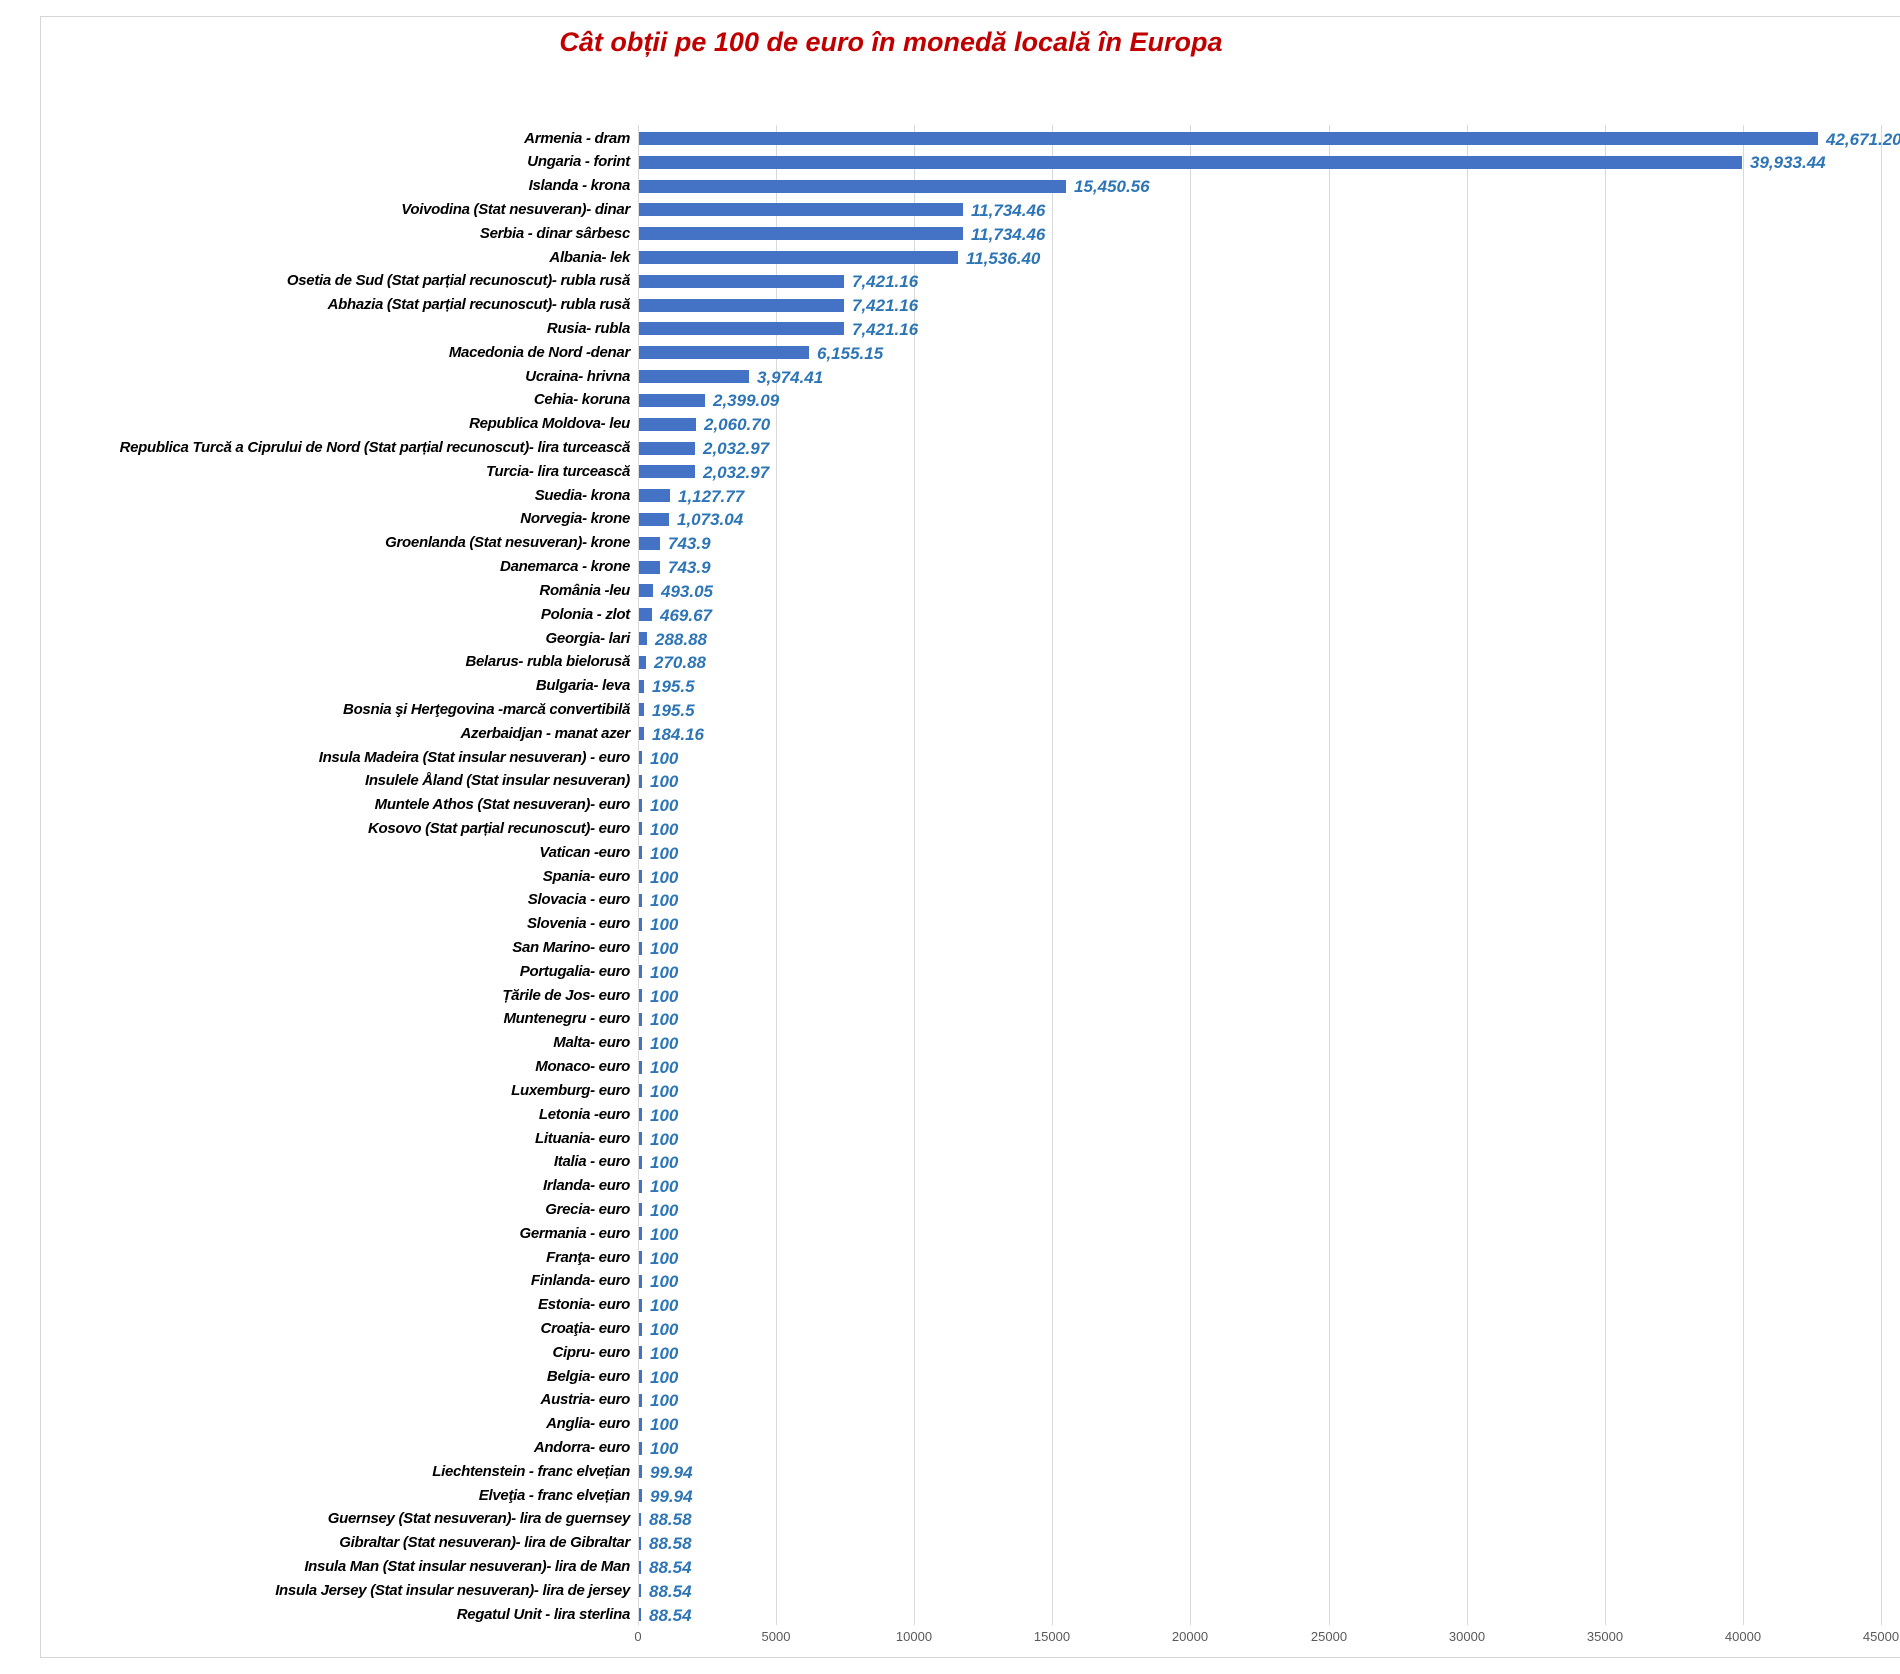 Image resolution: width=1900 pixels, height=1674 pixels. I want to click on value-label: 88.54, so click(670, 1615).